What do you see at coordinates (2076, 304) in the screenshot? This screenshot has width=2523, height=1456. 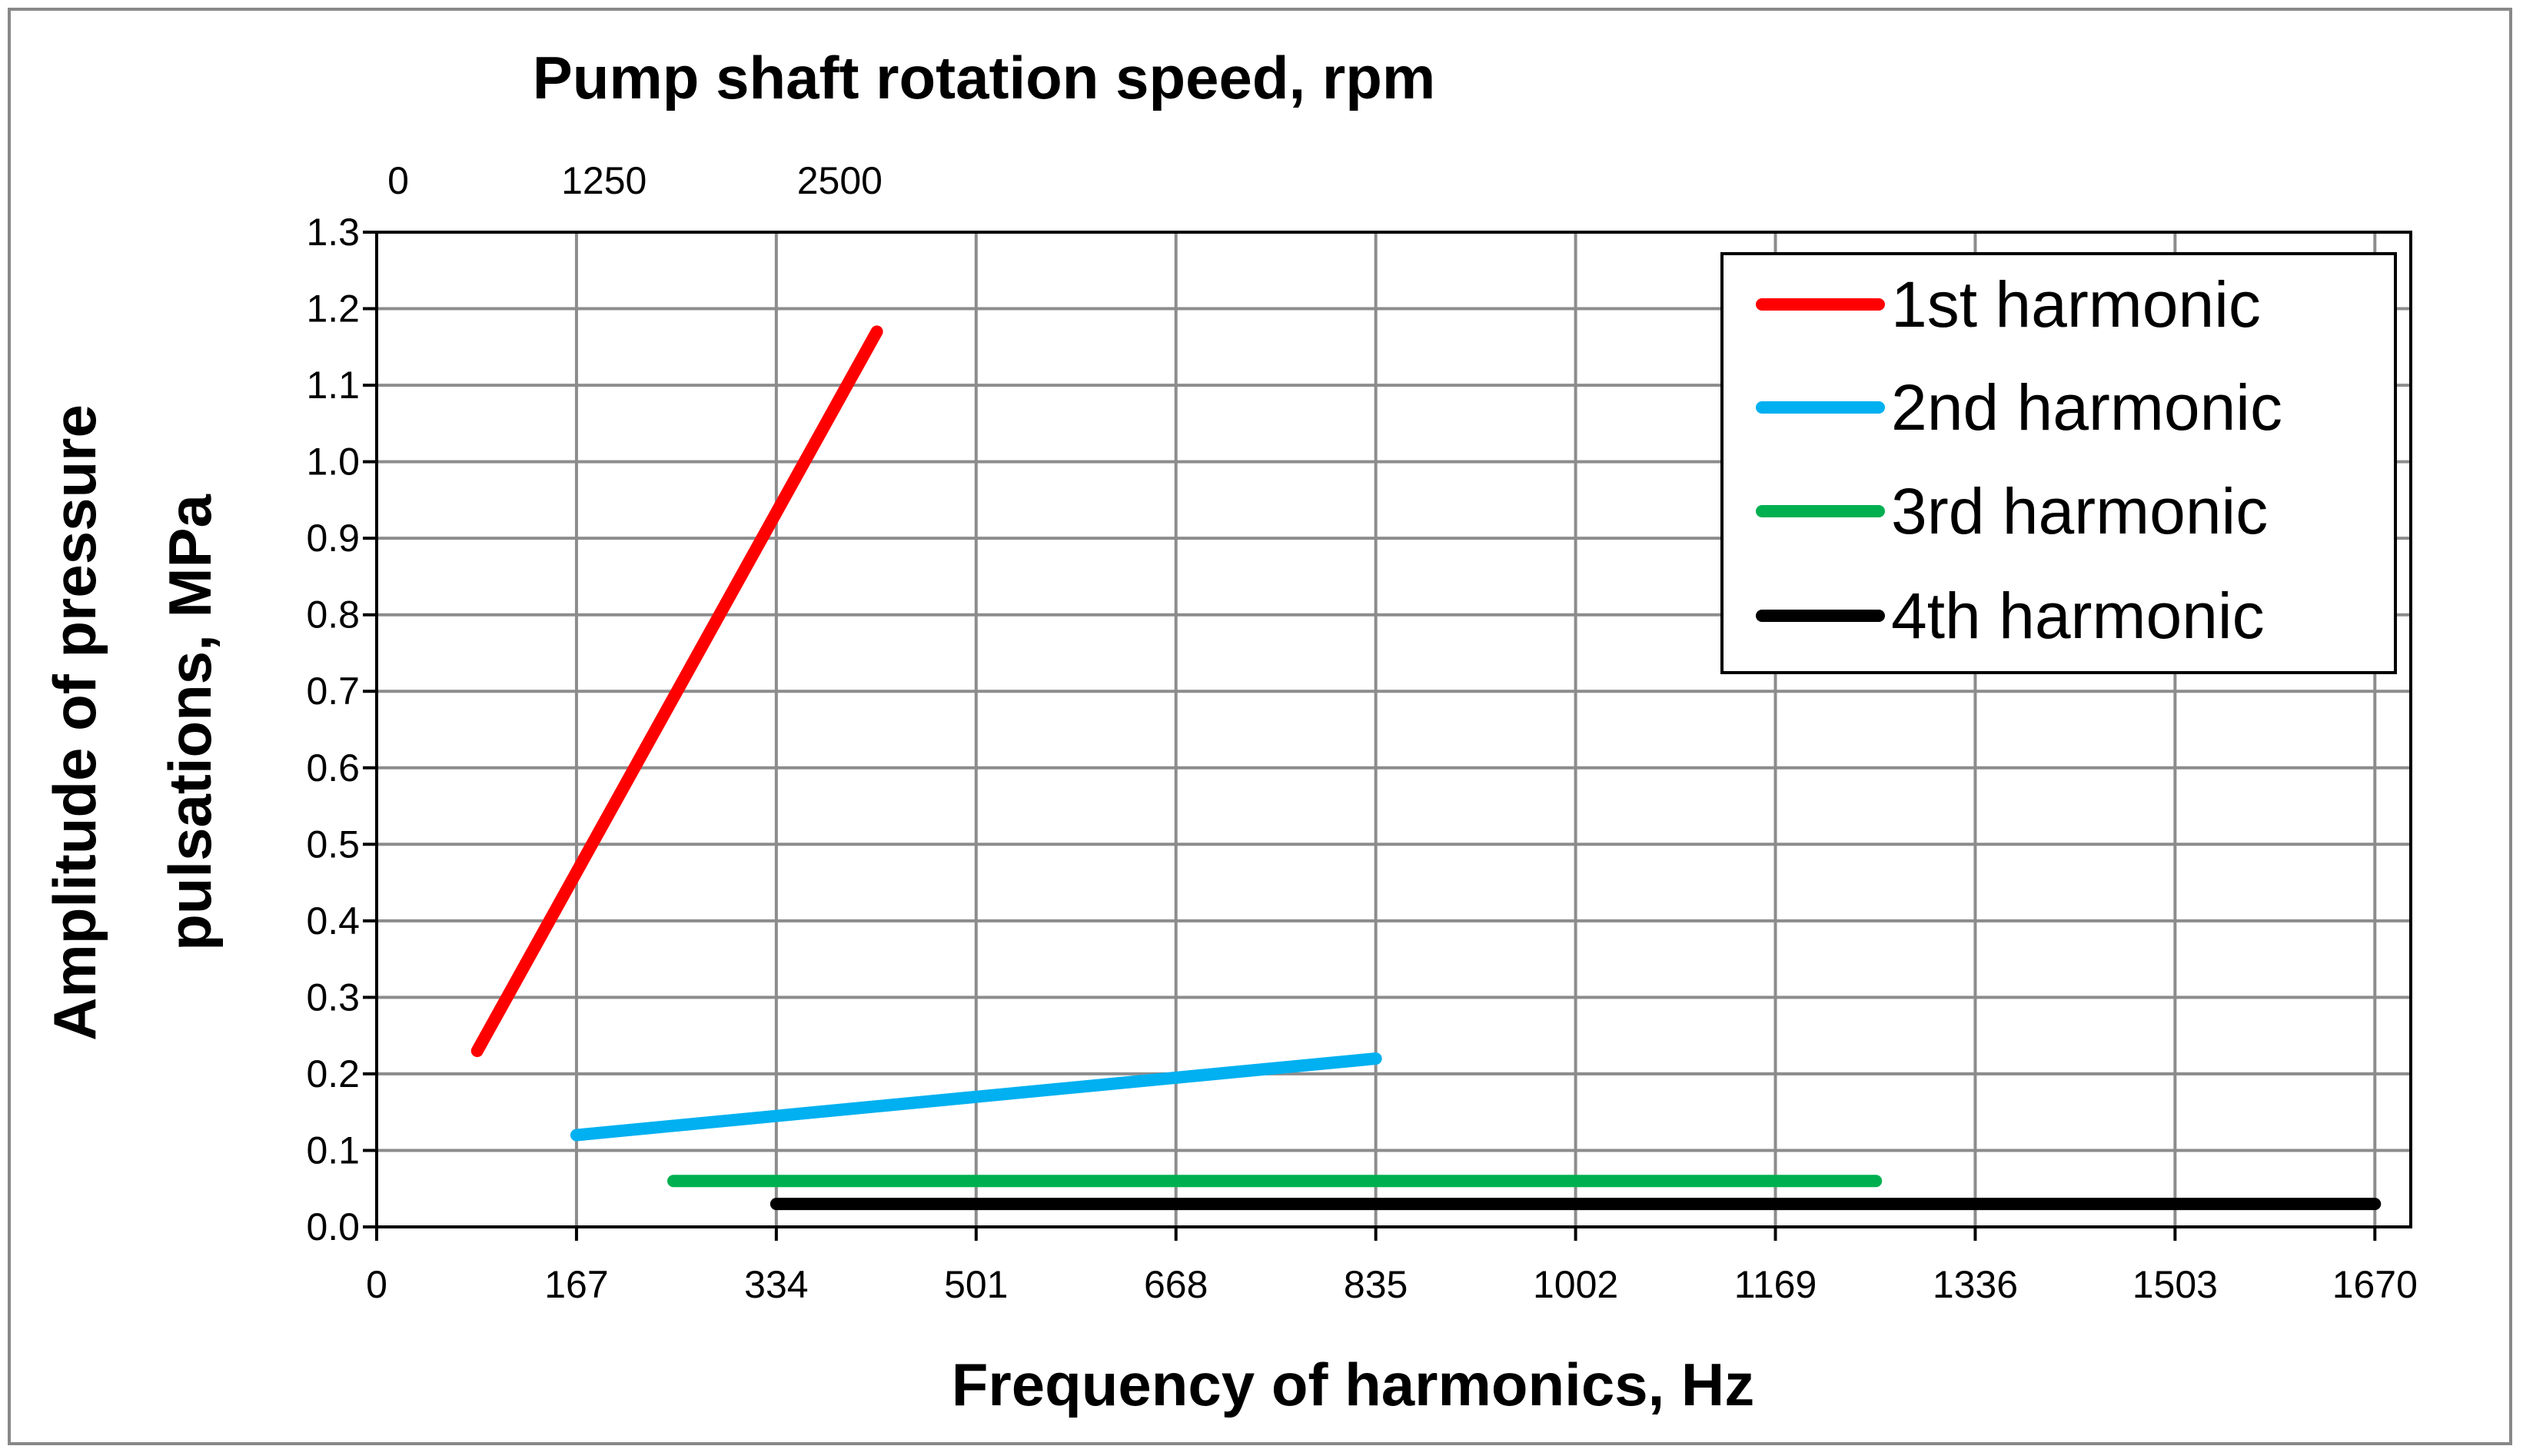 I see `legend-label-1: 1st harmonic` at bounding box center [2076, 304].